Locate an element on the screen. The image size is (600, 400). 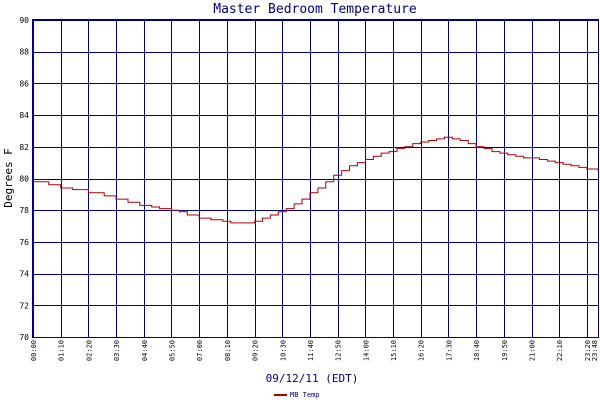
x-tick-label: 11:40 is located at coordinates (311, 350).